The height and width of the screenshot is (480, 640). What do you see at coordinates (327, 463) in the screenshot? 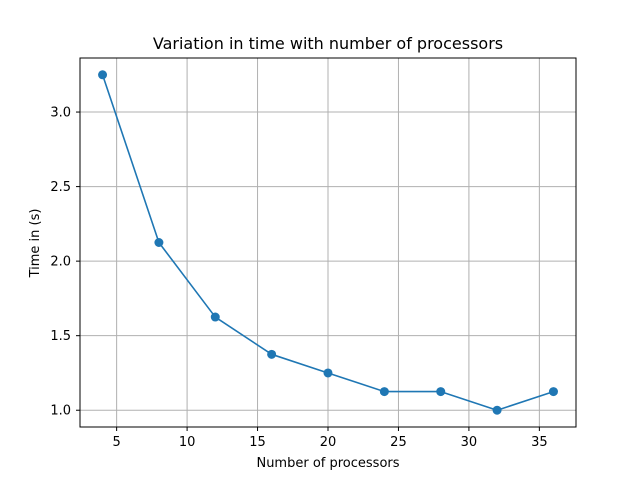
I see `x-axis-label: Number of processors` at bounding box center [327, 463].